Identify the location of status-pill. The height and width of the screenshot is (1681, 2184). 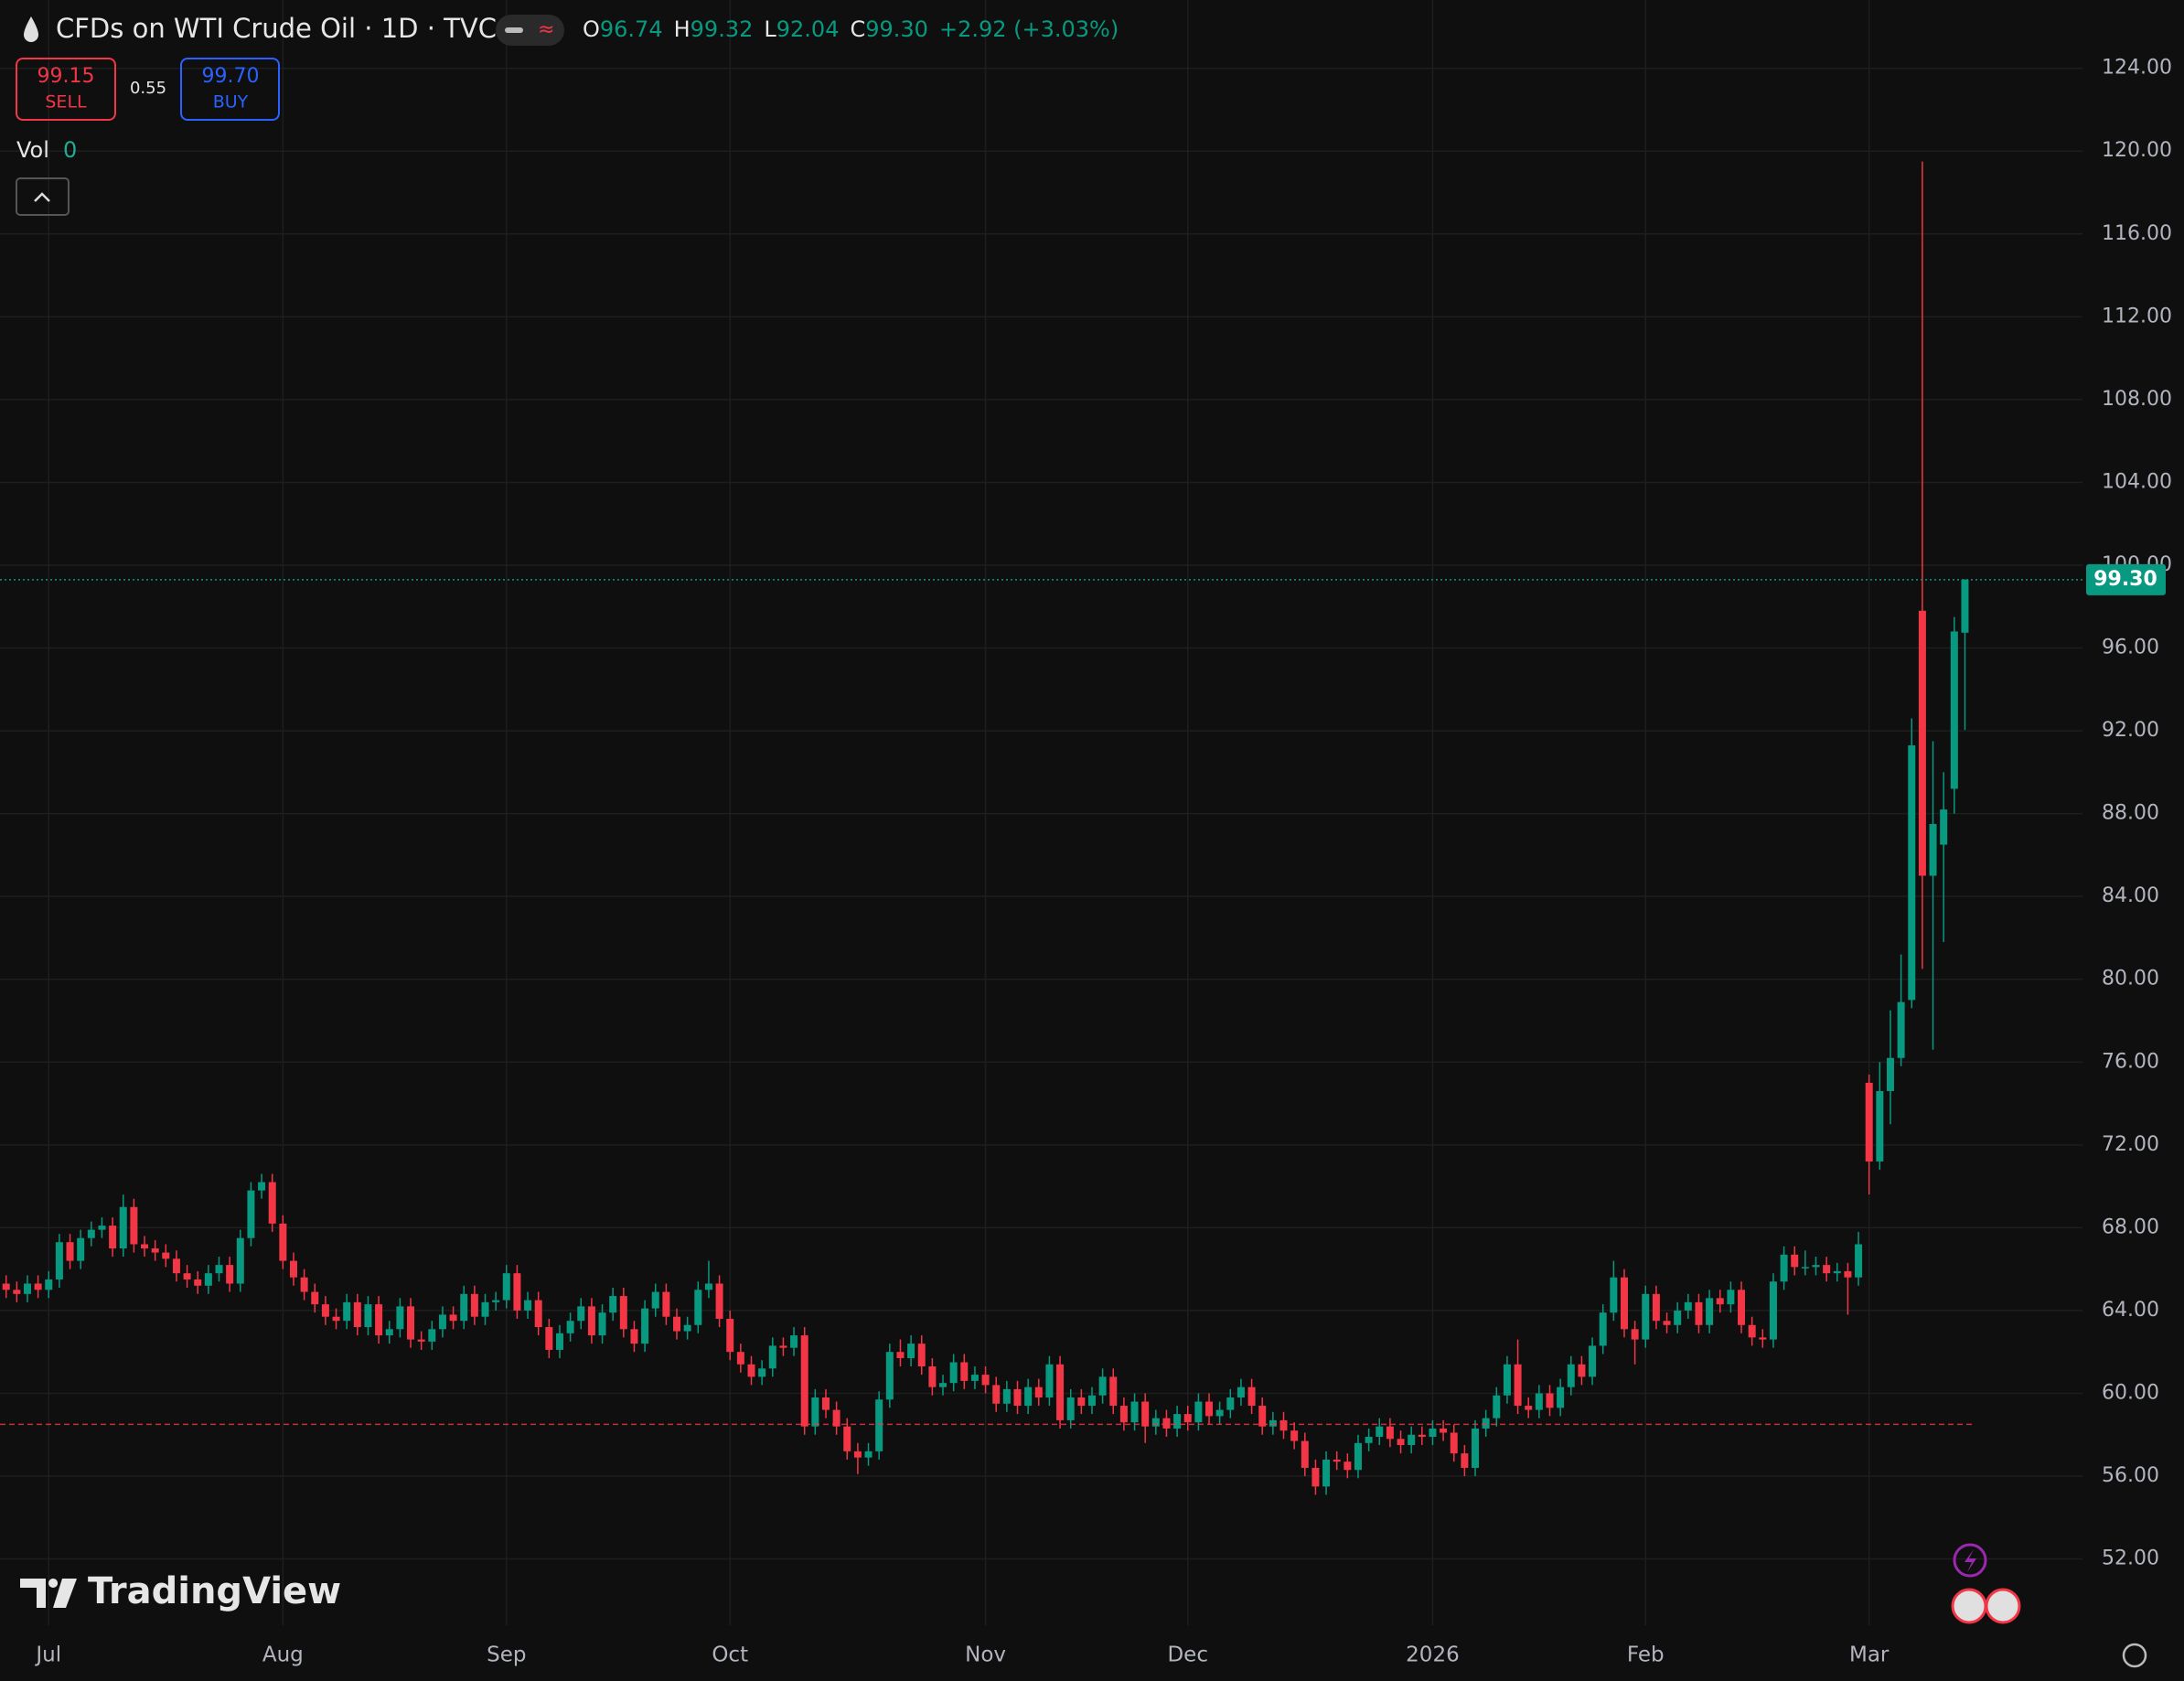
(530, 30).